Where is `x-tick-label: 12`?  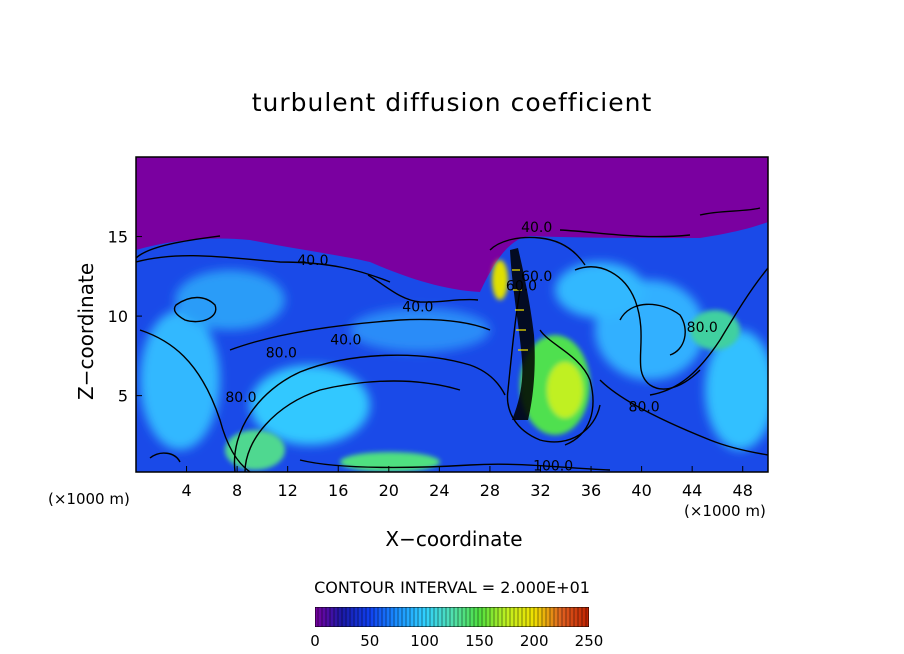
x-tick-label: 12 is located at coordinates (288, 490).